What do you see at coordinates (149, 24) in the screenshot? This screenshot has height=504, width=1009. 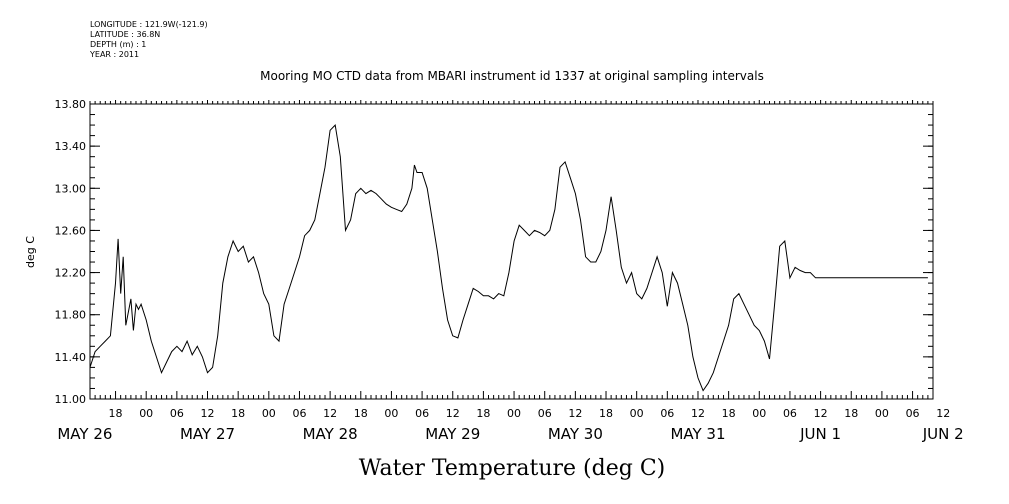 I see `longitude-text: LONGITUDE : 121.9W(-121.9)` at bounding box center [149, 24].